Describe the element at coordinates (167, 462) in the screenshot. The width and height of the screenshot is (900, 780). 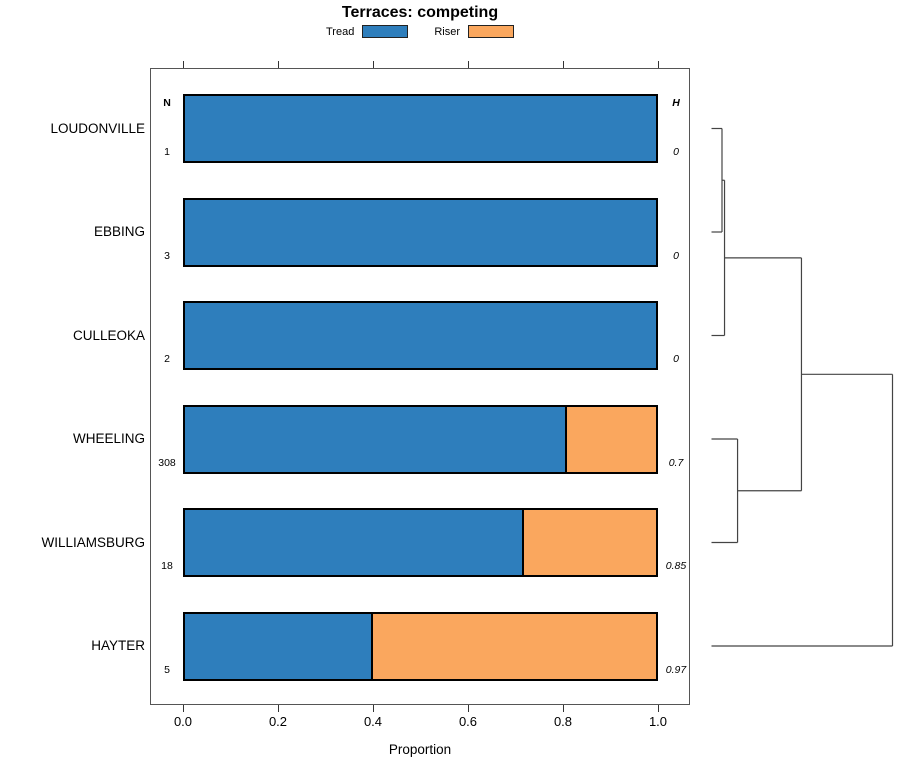
I see `n-value: 308` at that location.